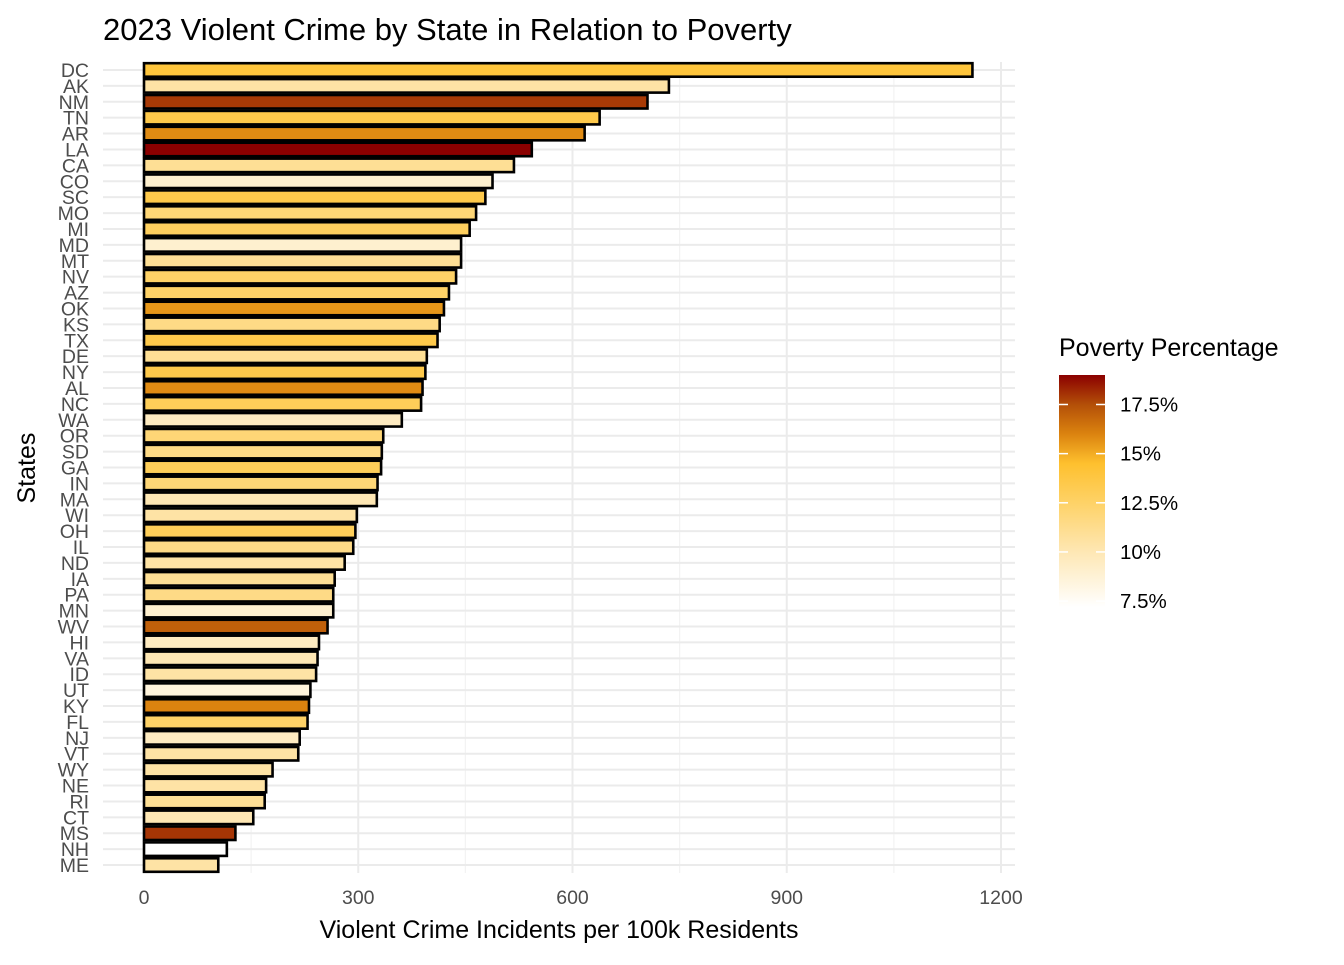 The image size is (1344, 965). Describe the element at coordinates (371, 117) in the screenshot. I see `bar-tn` at that location.